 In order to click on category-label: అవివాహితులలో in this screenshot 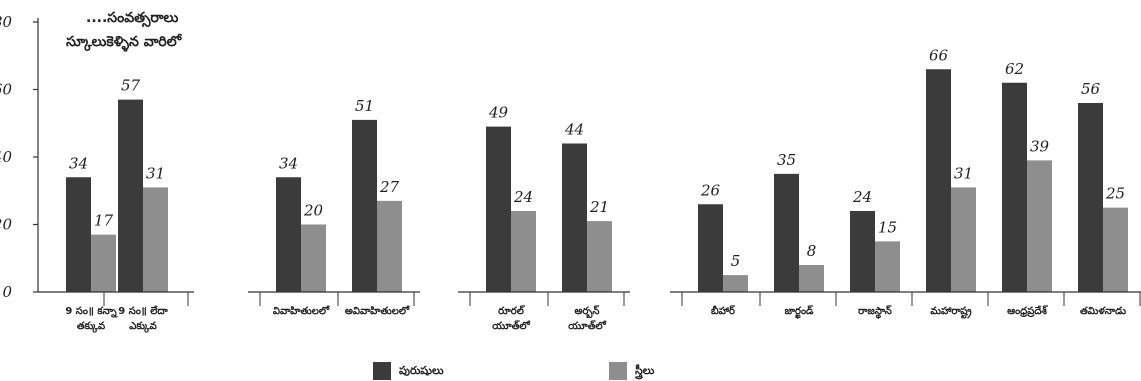, I will do `click(378, 310)`.